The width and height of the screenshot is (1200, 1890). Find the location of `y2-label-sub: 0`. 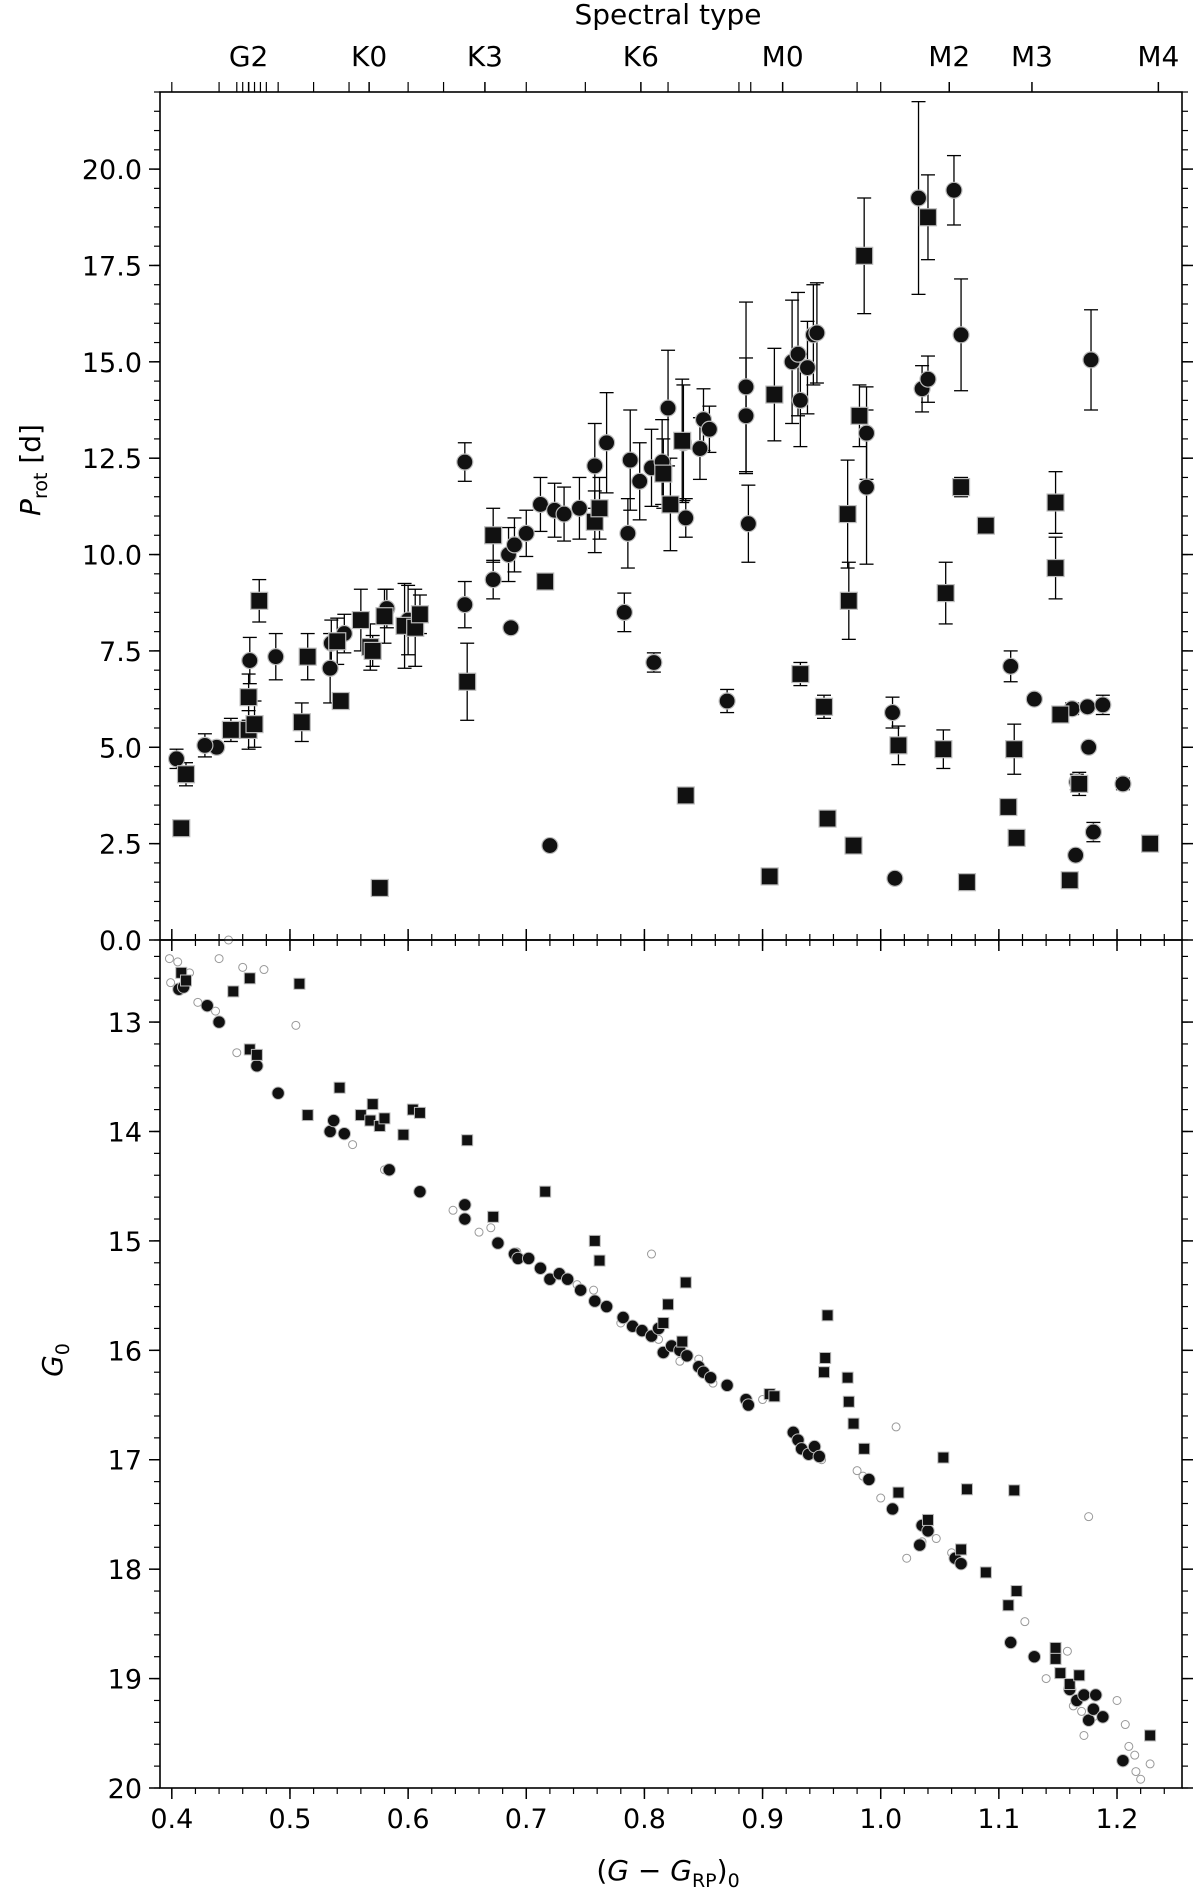

y2-label-sub: 0 is located at coordinates (63, 1349).